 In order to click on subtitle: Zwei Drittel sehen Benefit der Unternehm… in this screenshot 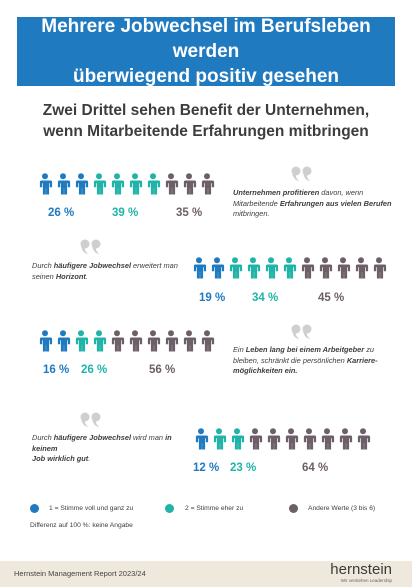, I will do `click(206, 121)`.